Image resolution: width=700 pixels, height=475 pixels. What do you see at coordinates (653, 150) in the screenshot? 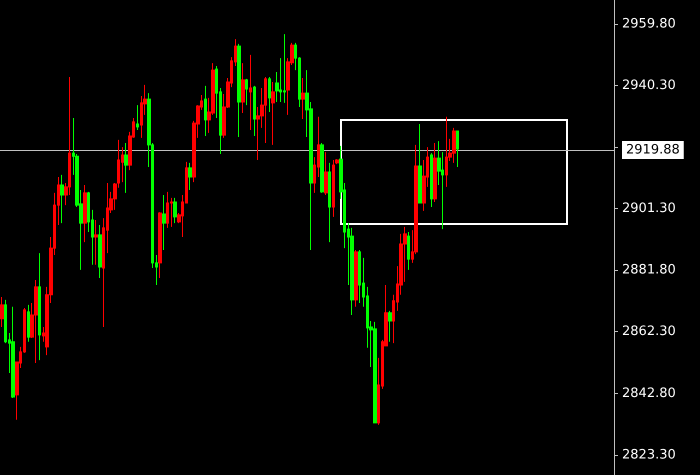
I see `ref-line-label: 2919.88` at bounding box center [653, 150].